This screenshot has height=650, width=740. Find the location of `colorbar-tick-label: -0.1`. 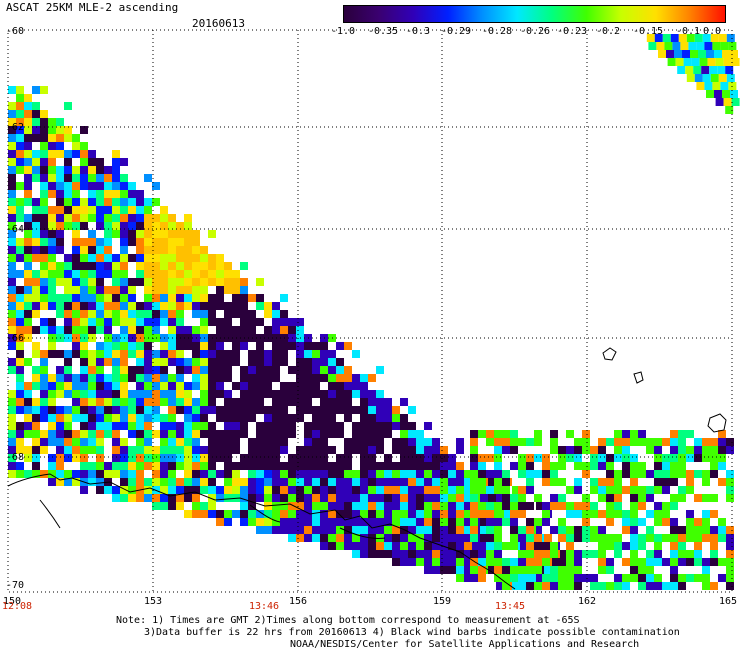

colorbar-tick-label: -0.1 is located at coordinates (688, 31).